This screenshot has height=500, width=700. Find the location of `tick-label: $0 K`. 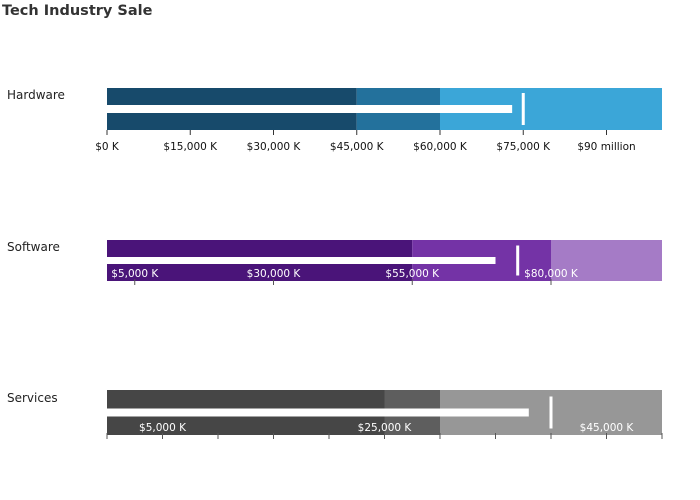

tick-label: $0 K is located at coordinates (107, 147).